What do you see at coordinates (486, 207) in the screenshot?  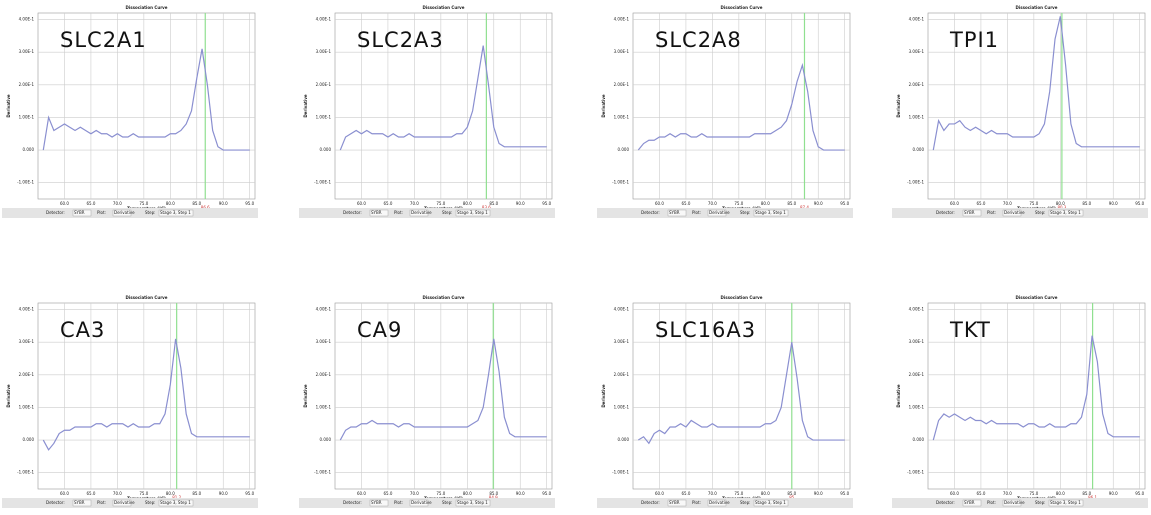 I see `tm-label: 83.6` at bounding box center [486, 207].